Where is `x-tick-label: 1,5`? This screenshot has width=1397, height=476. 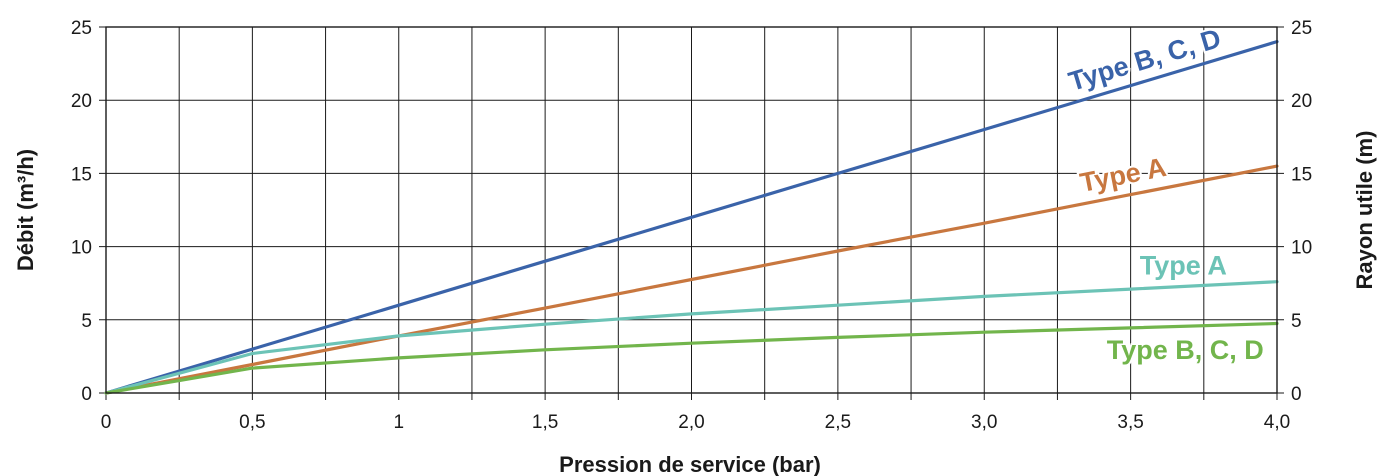
x-tick-label: 1,5 is located at coordinates (545, 422).